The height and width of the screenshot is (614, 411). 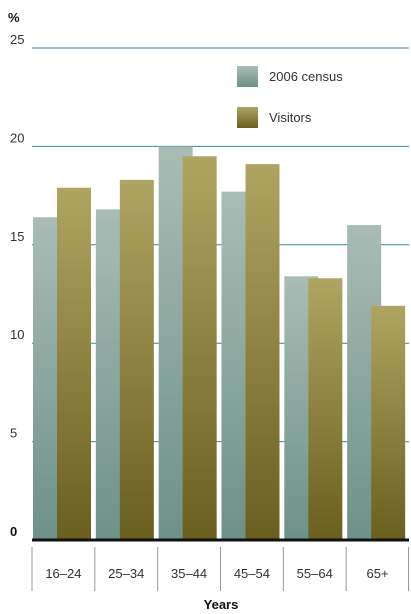 What do you see at coordinates (378, 573) in the screenshot?
I see `x-category-label: 65+` at bounding box center [378, 573].